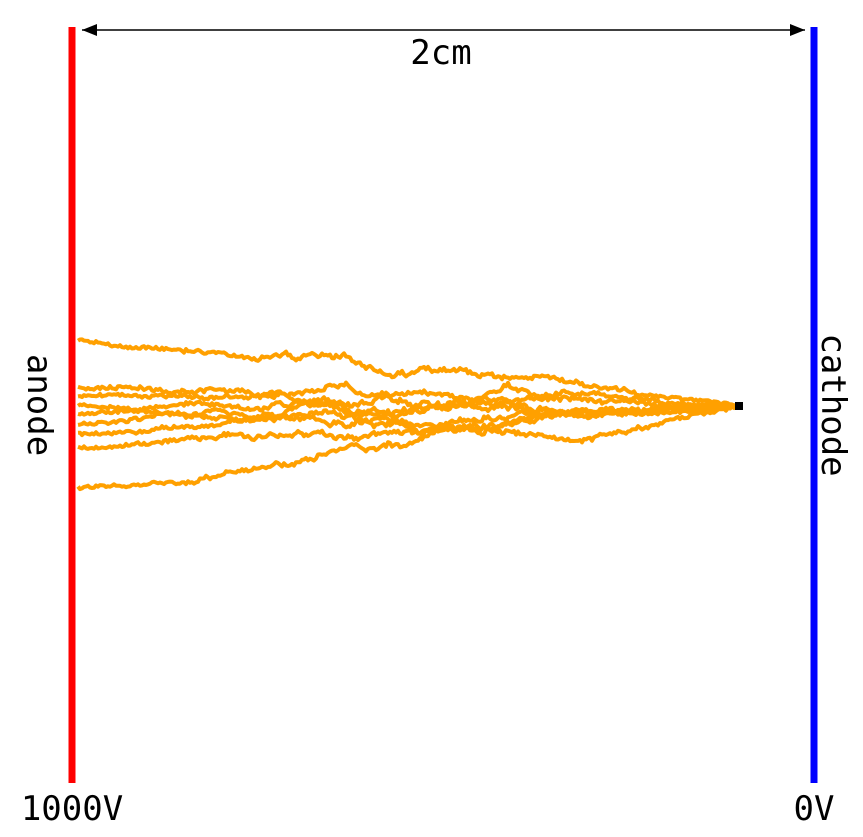 The image size is (863, 837). I want to click on source-point, so click(739, 406).